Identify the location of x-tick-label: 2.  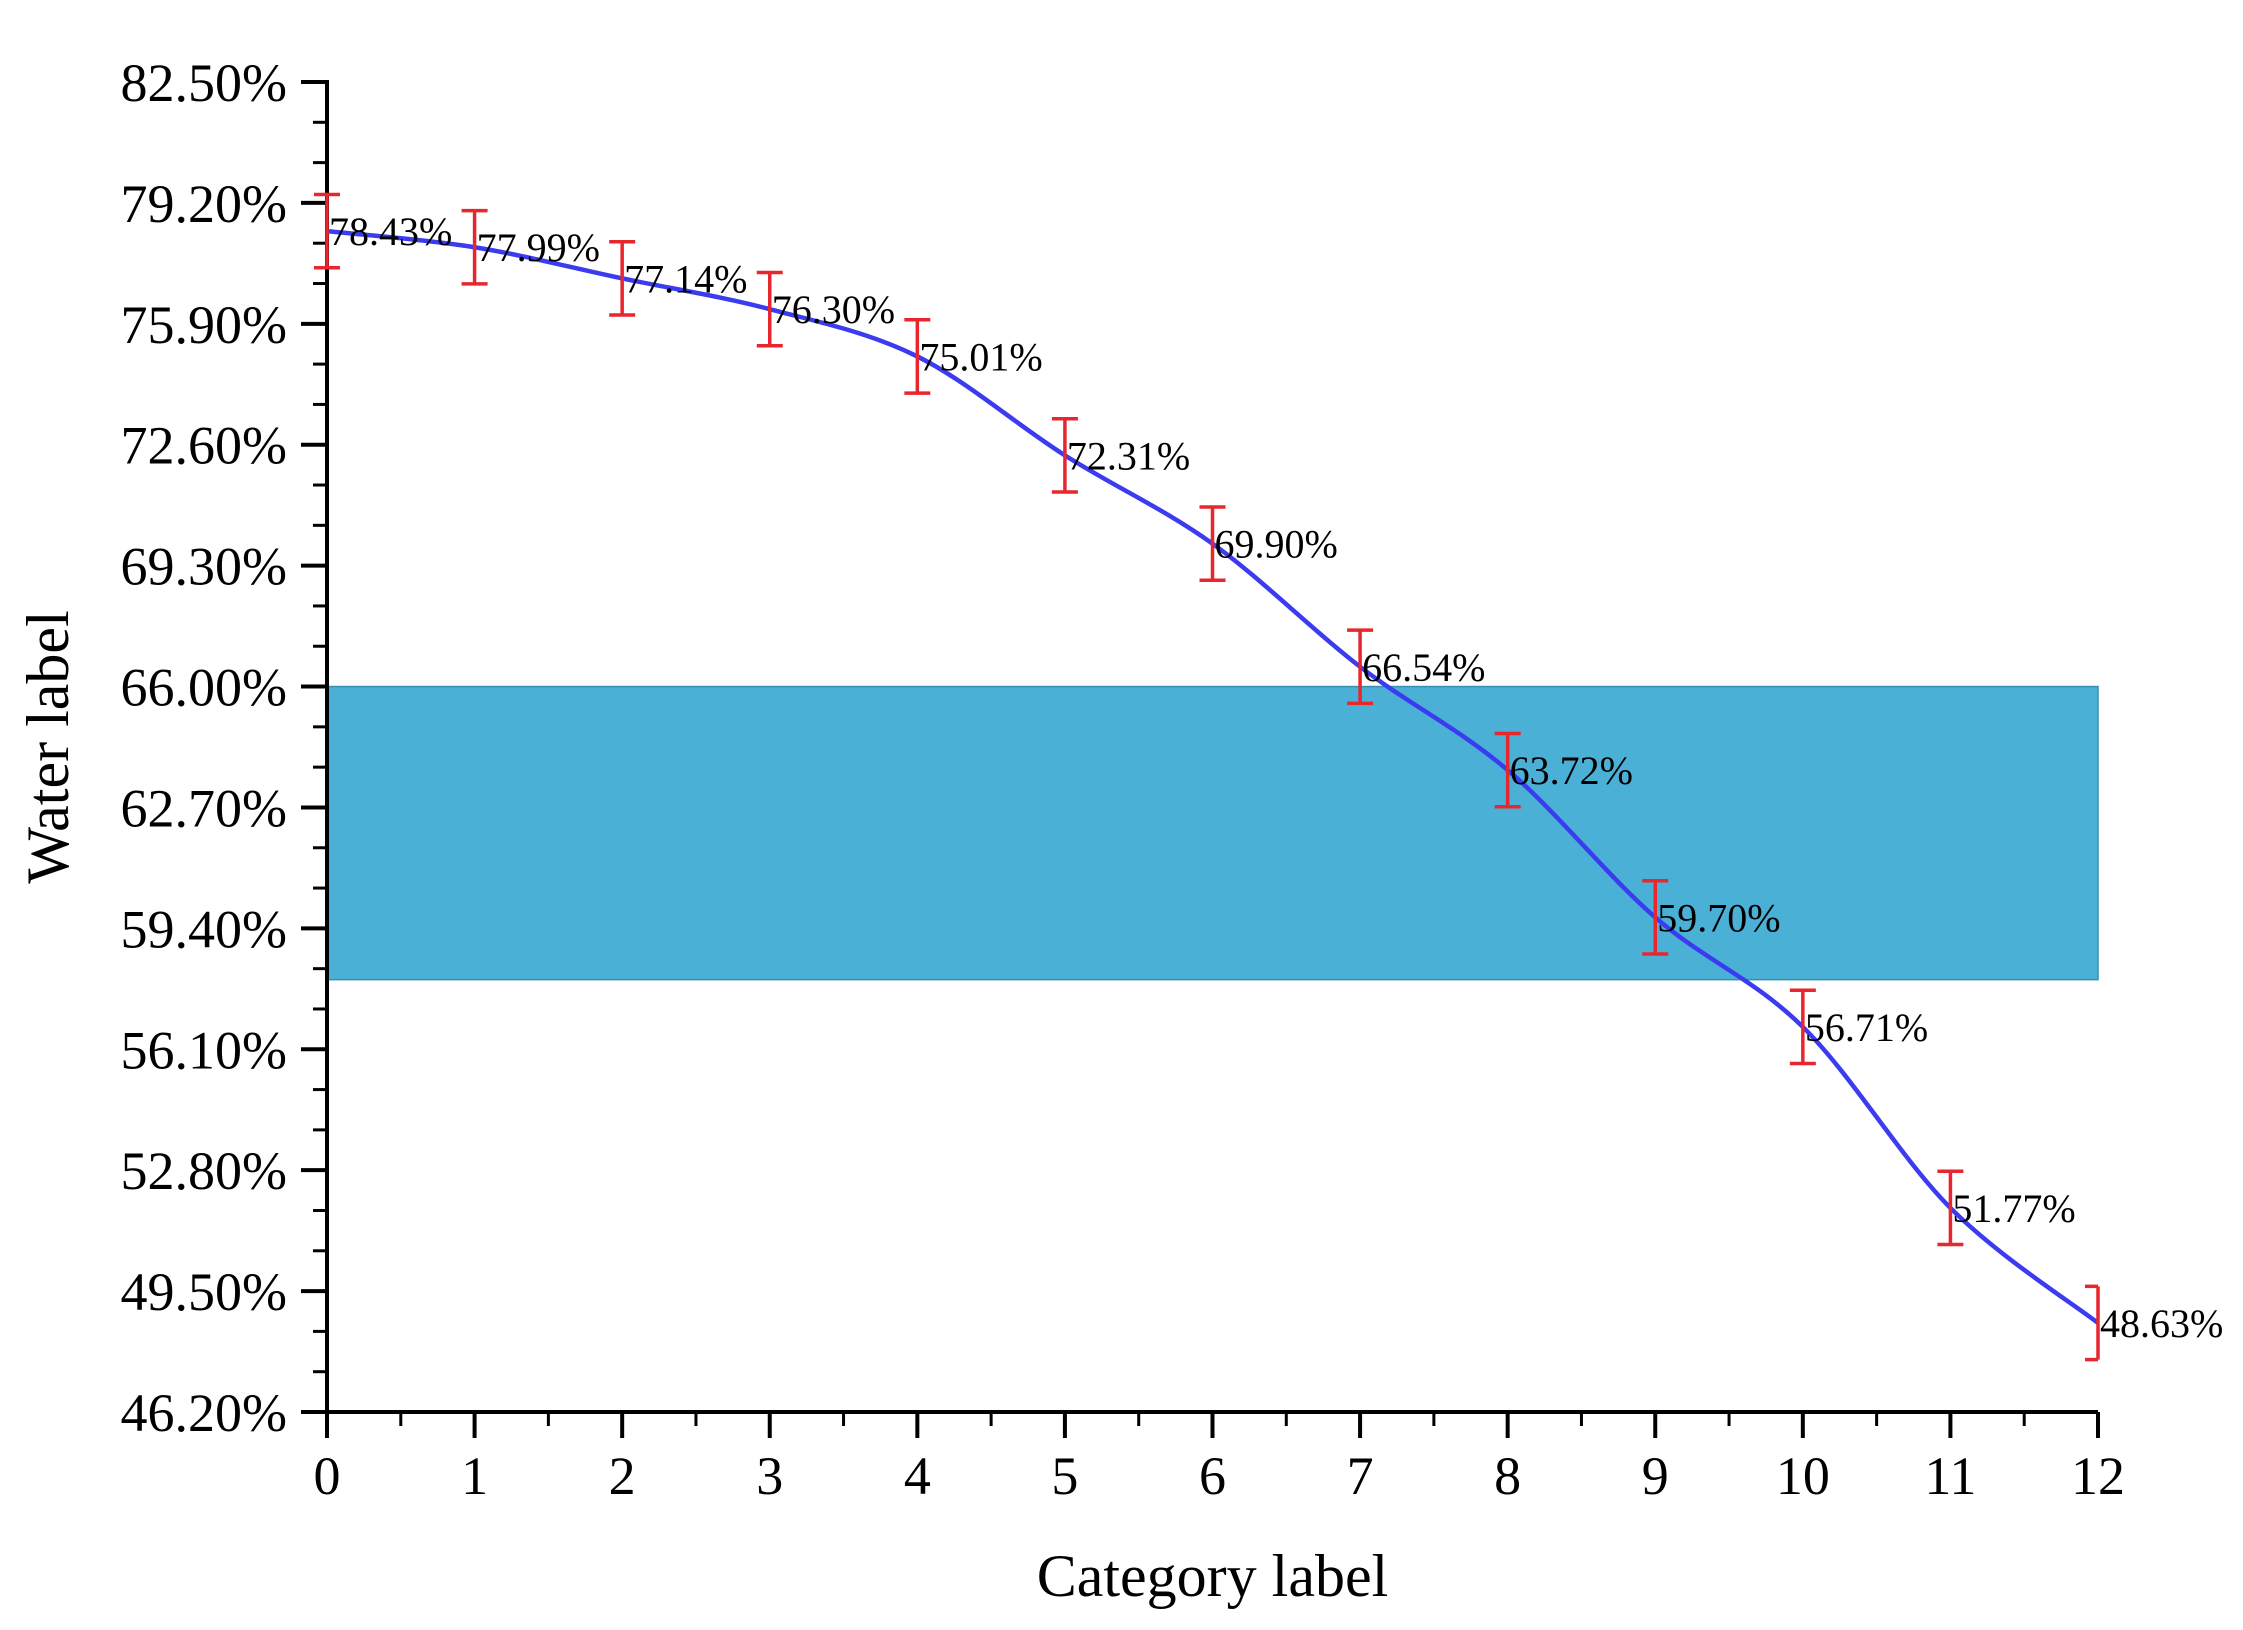
(622, 1476).